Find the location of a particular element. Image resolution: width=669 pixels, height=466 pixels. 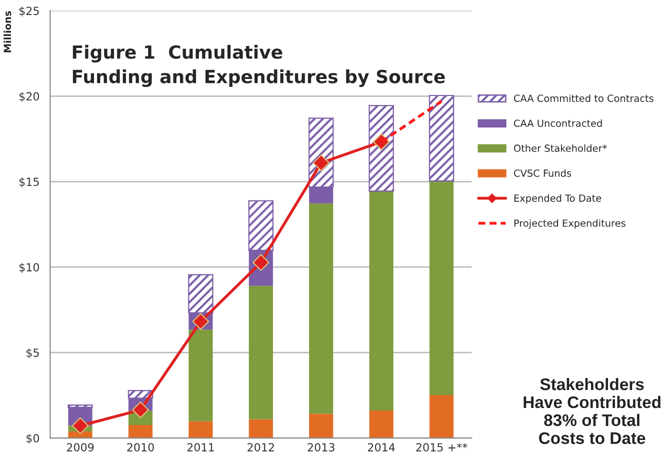

legend-label: Expended To Date is located at coordinates (558, 199).